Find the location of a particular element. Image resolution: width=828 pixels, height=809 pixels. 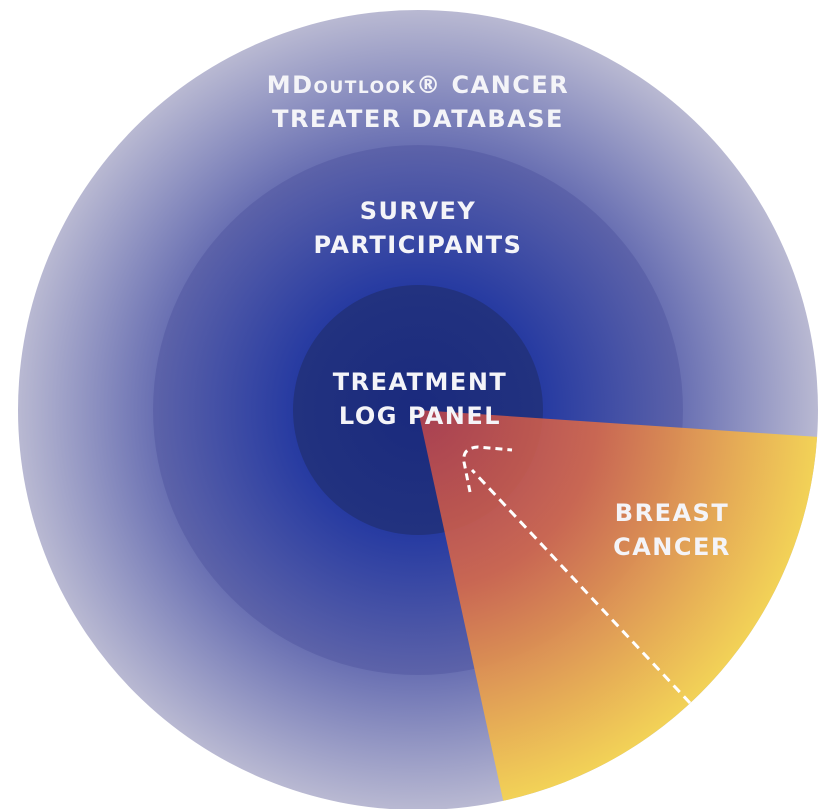

arrow-hook is located at coordinates (487, 469).